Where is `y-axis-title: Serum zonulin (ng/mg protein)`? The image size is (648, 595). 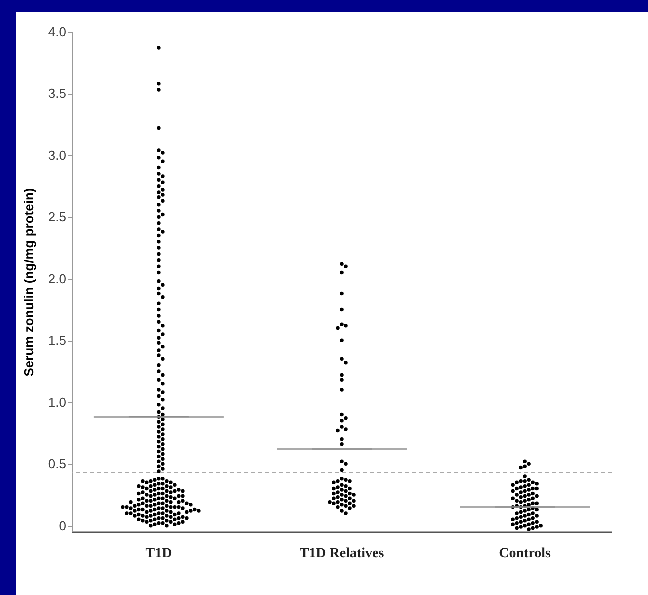 y-axis-title: Serum zonulin (ng/mg protein) is located at coordinates (28, 282).